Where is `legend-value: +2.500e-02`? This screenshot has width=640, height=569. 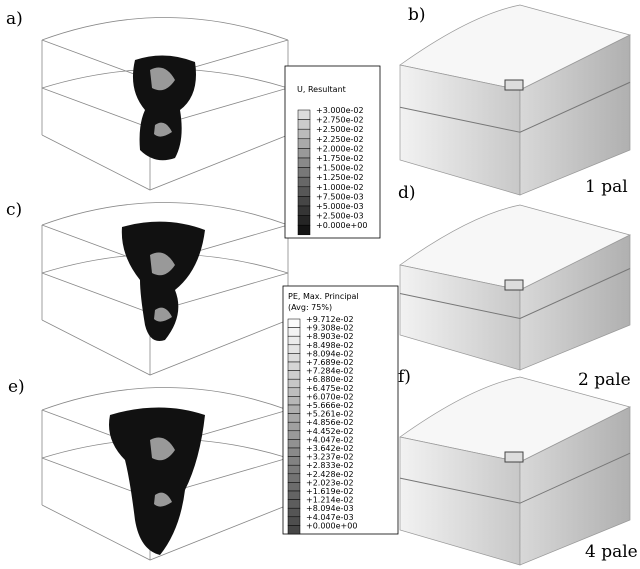
legend-value: +2.500e-02 is located at coordinates (340, 129).